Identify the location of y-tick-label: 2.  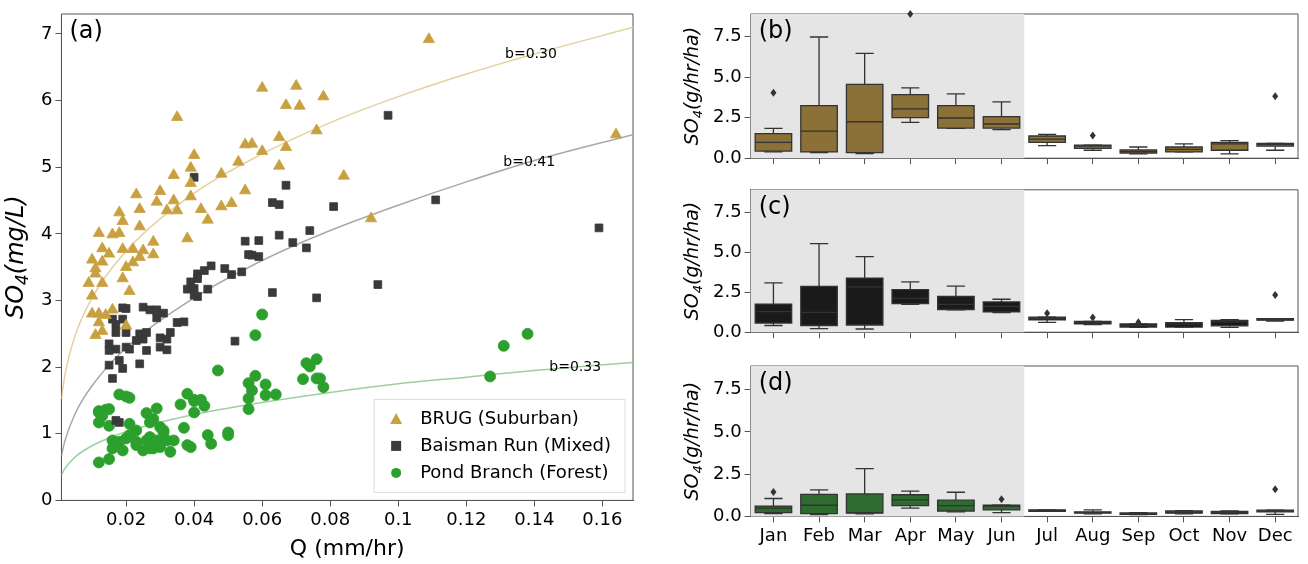
(47, 365).